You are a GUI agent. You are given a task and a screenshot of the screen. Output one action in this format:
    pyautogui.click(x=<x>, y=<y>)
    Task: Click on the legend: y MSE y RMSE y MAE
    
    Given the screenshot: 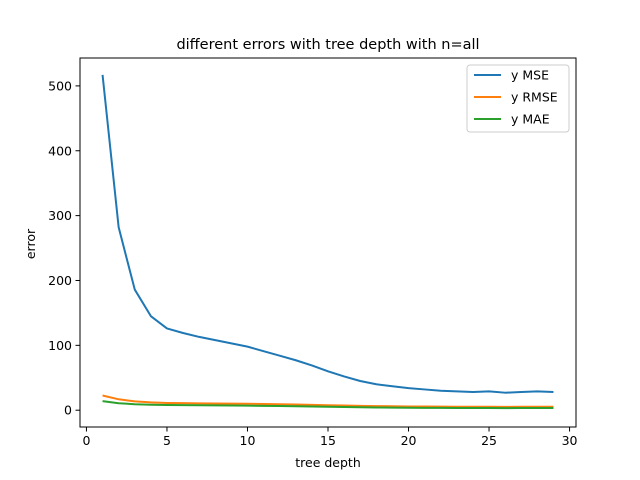 What is the action you would take?
    pyautogui.click(x=518, y=98)
    